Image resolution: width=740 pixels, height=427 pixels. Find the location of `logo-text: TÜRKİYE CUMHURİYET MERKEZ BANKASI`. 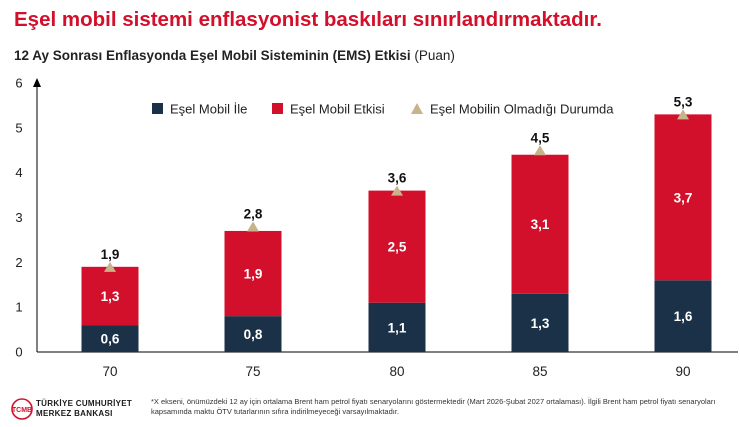

logo-text: TÜRKİYE CUMHURİYET MERKEZ BANKASI is located at coordinates (84, 409).